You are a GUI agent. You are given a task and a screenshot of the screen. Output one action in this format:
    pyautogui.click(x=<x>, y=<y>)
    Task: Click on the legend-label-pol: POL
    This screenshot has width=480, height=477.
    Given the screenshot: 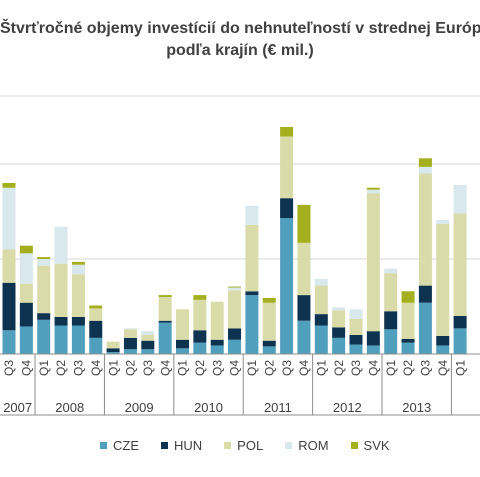 What is the action you would take?
    pyautogui.click(x=250, y=445)
    